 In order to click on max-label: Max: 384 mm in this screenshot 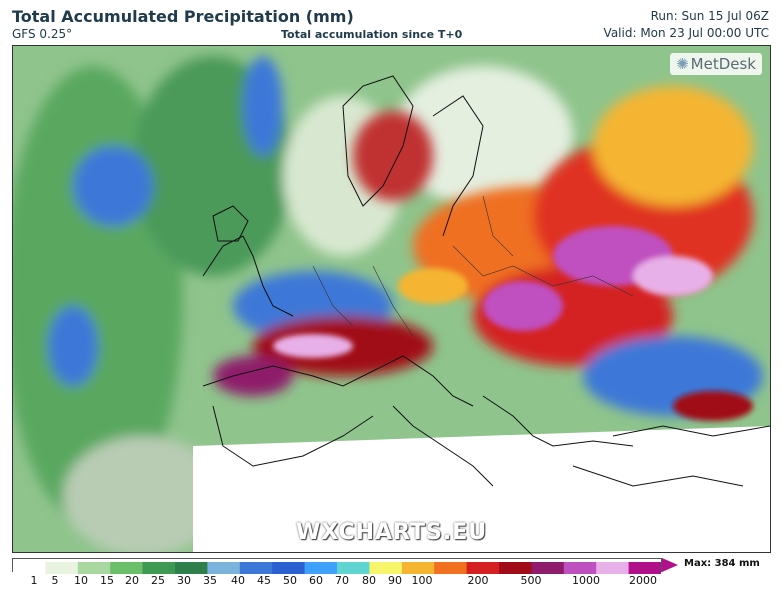, I will do `click(722, 563)`.